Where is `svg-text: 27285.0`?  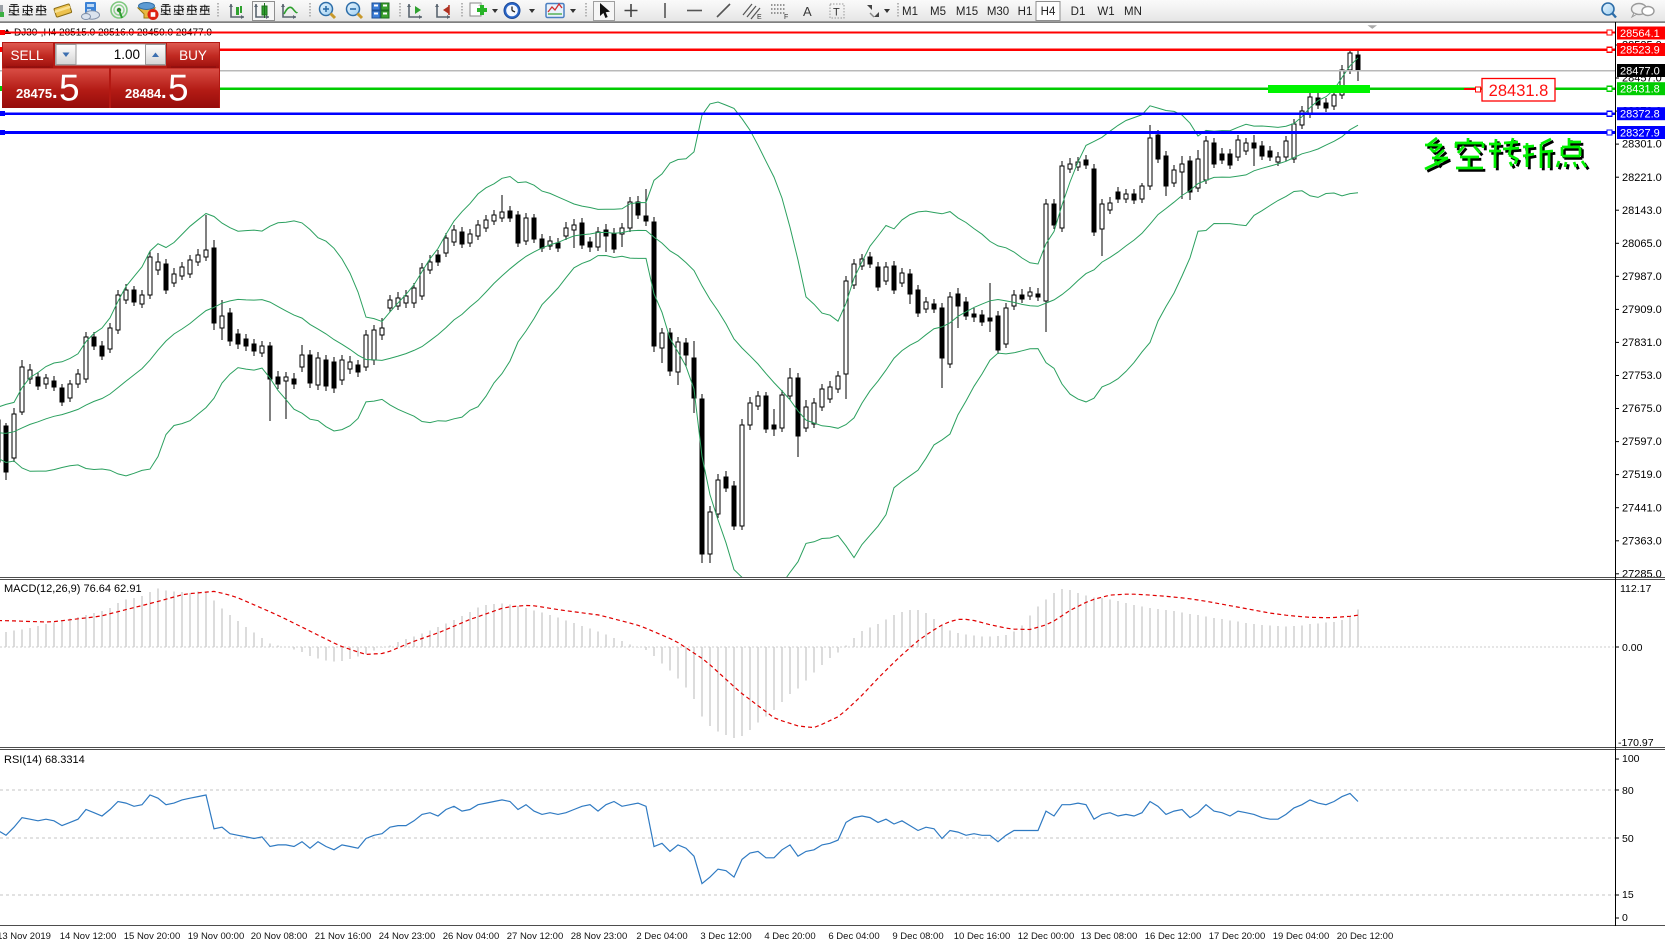 svg-text: 27285.0 is located at coordinates (1642, 574).